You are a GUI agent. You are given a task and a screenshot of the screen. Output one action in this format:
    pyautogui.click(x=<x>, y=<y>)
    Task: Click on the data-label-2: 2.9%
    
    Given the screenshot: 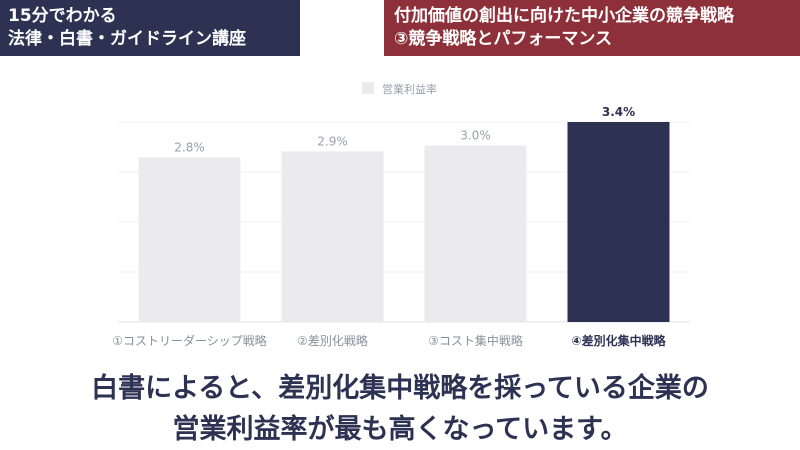 What is the action you would take?
    pyautogui.click(x=332, y=141)
    